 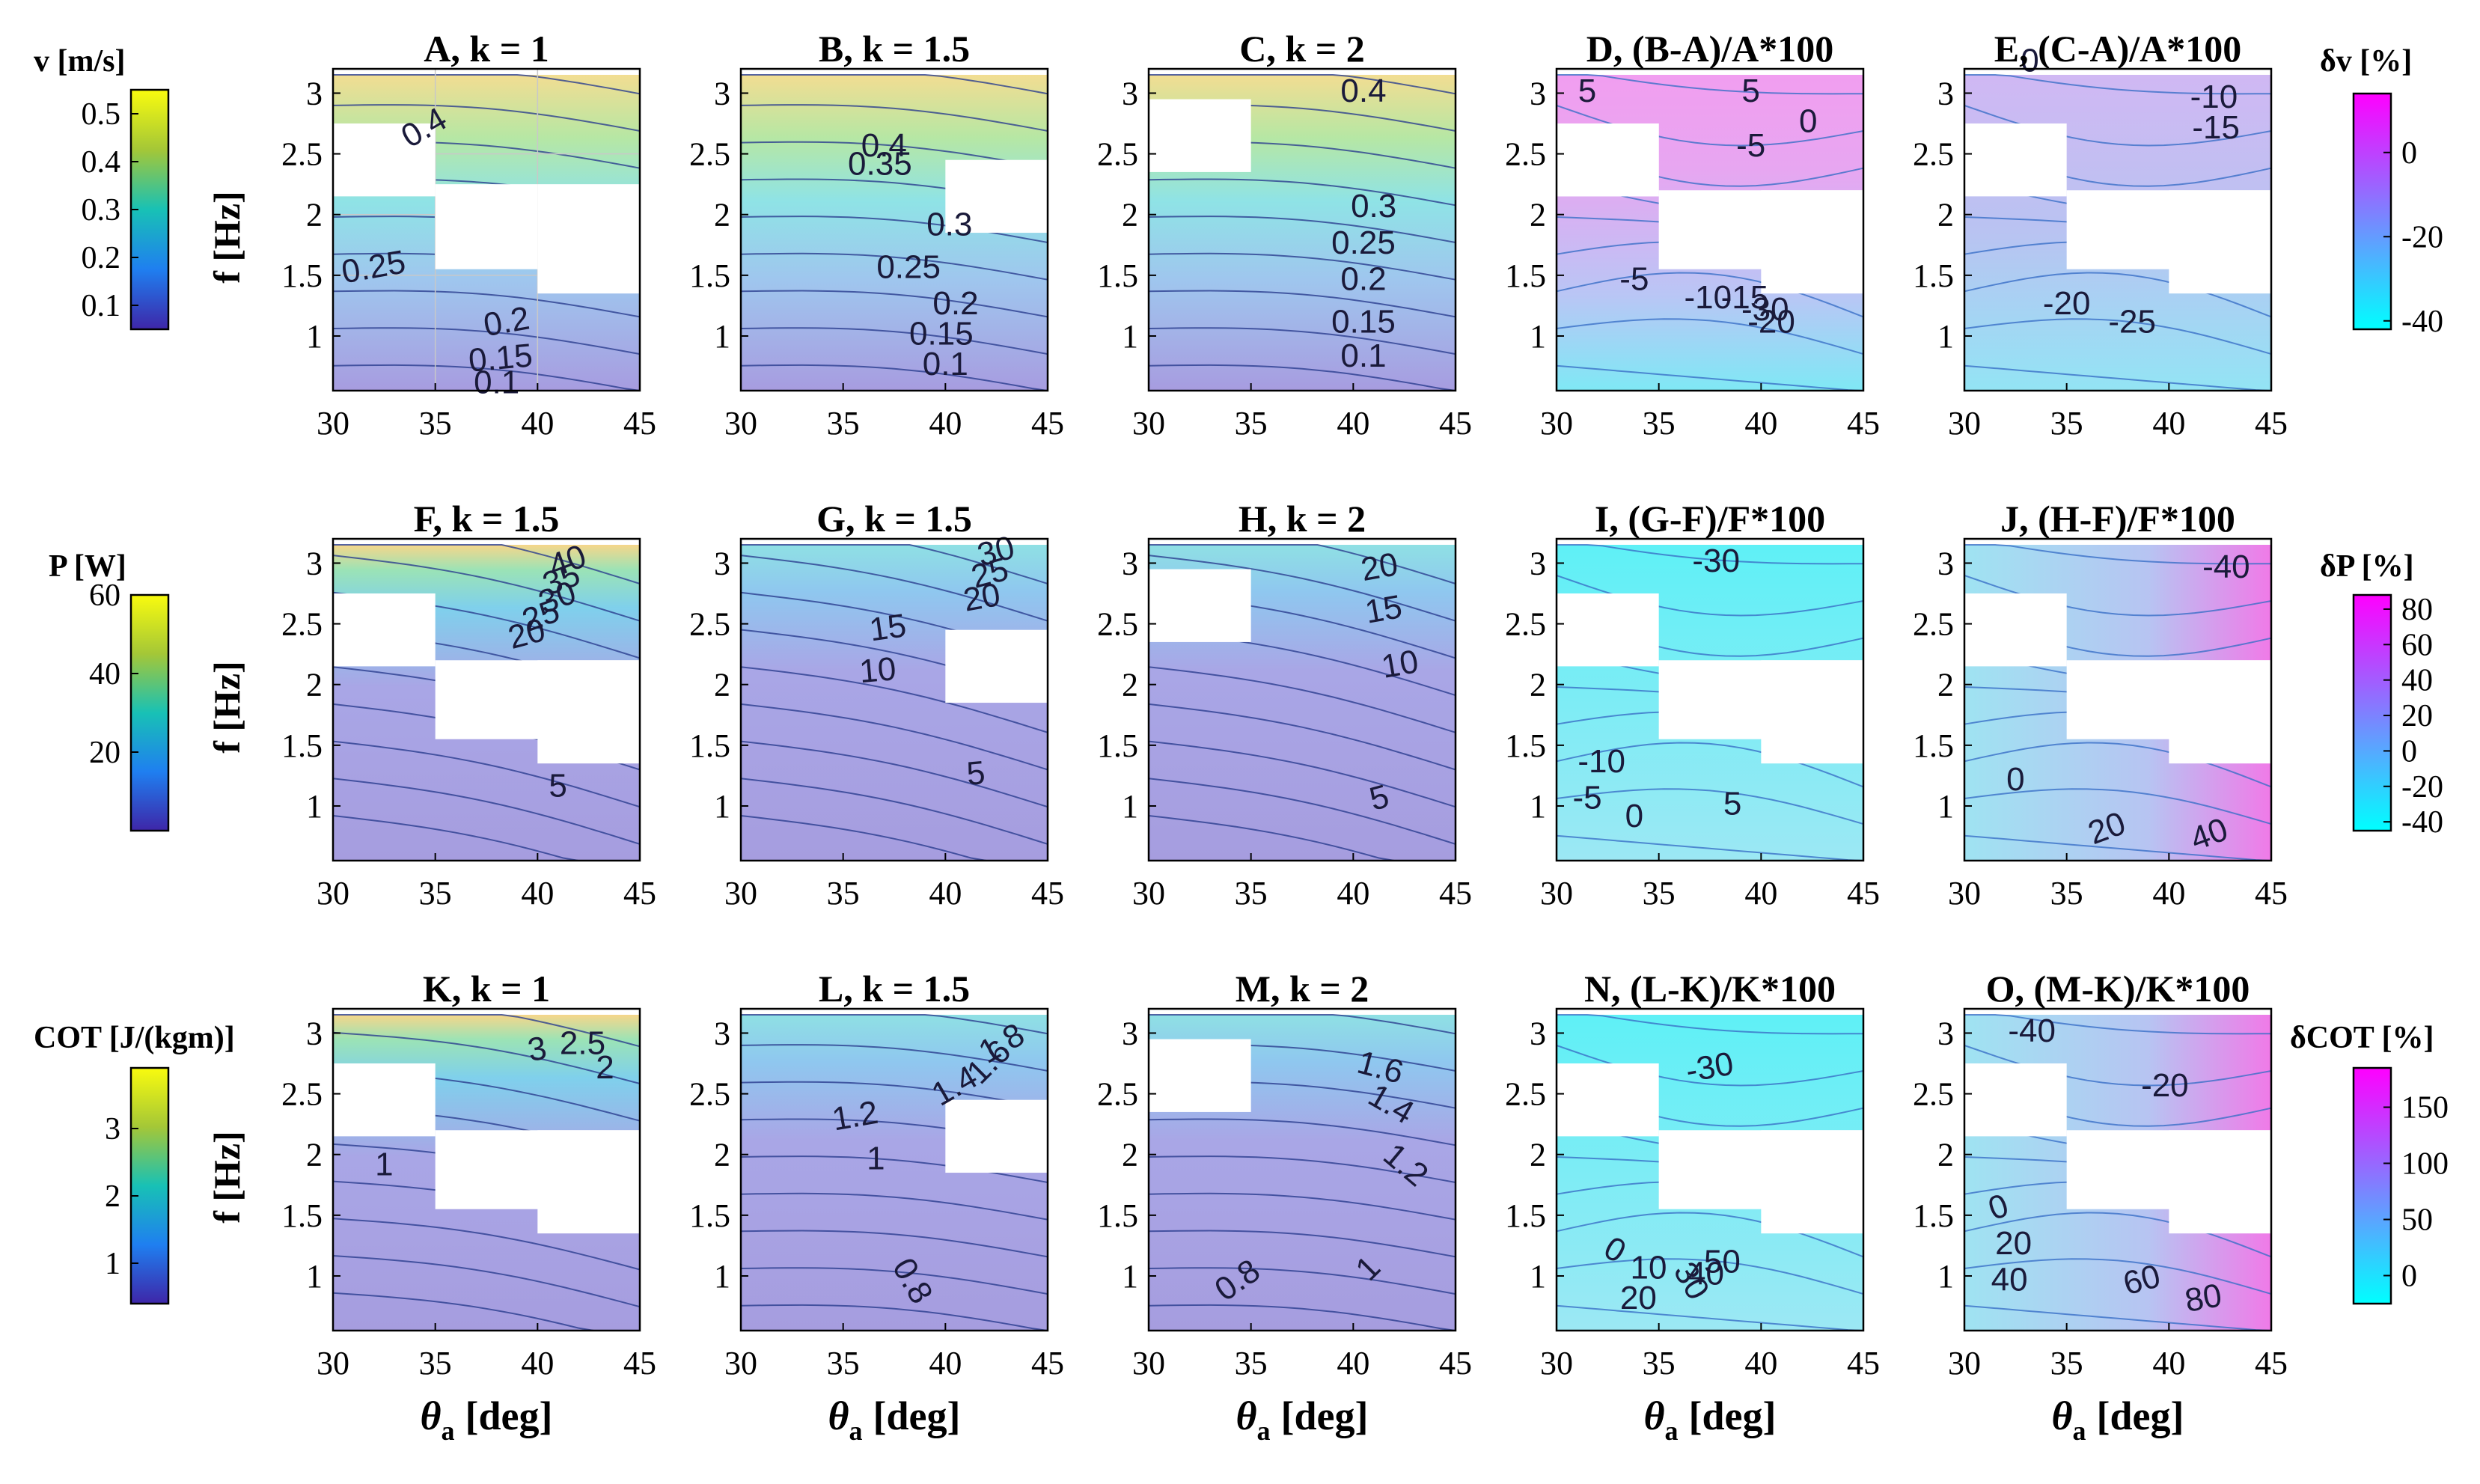 I want to click on contour-label: 5, so click(x=557, y=785).